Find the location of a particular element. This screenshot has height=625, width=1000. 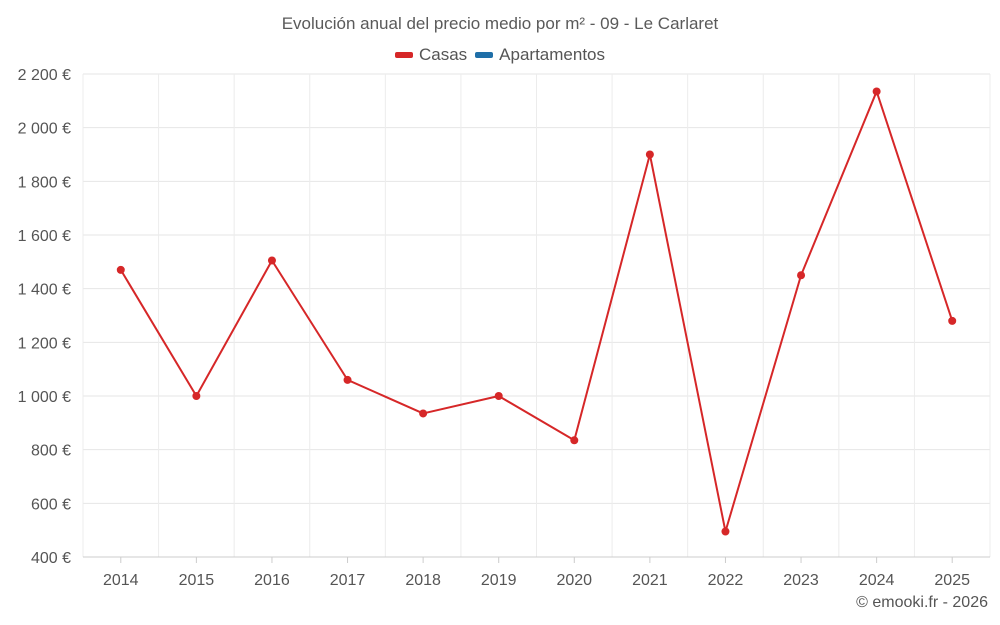

x-tick-label: 2014 is located at coordinates (121, 580).